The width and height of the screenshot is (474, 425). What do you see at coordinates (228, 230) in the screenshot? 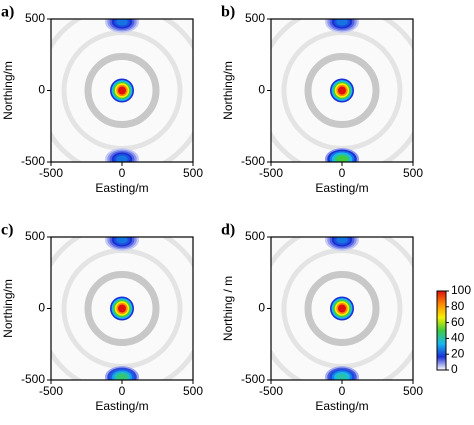
I see `panel-label: d)` at bounding box center [228, 230].